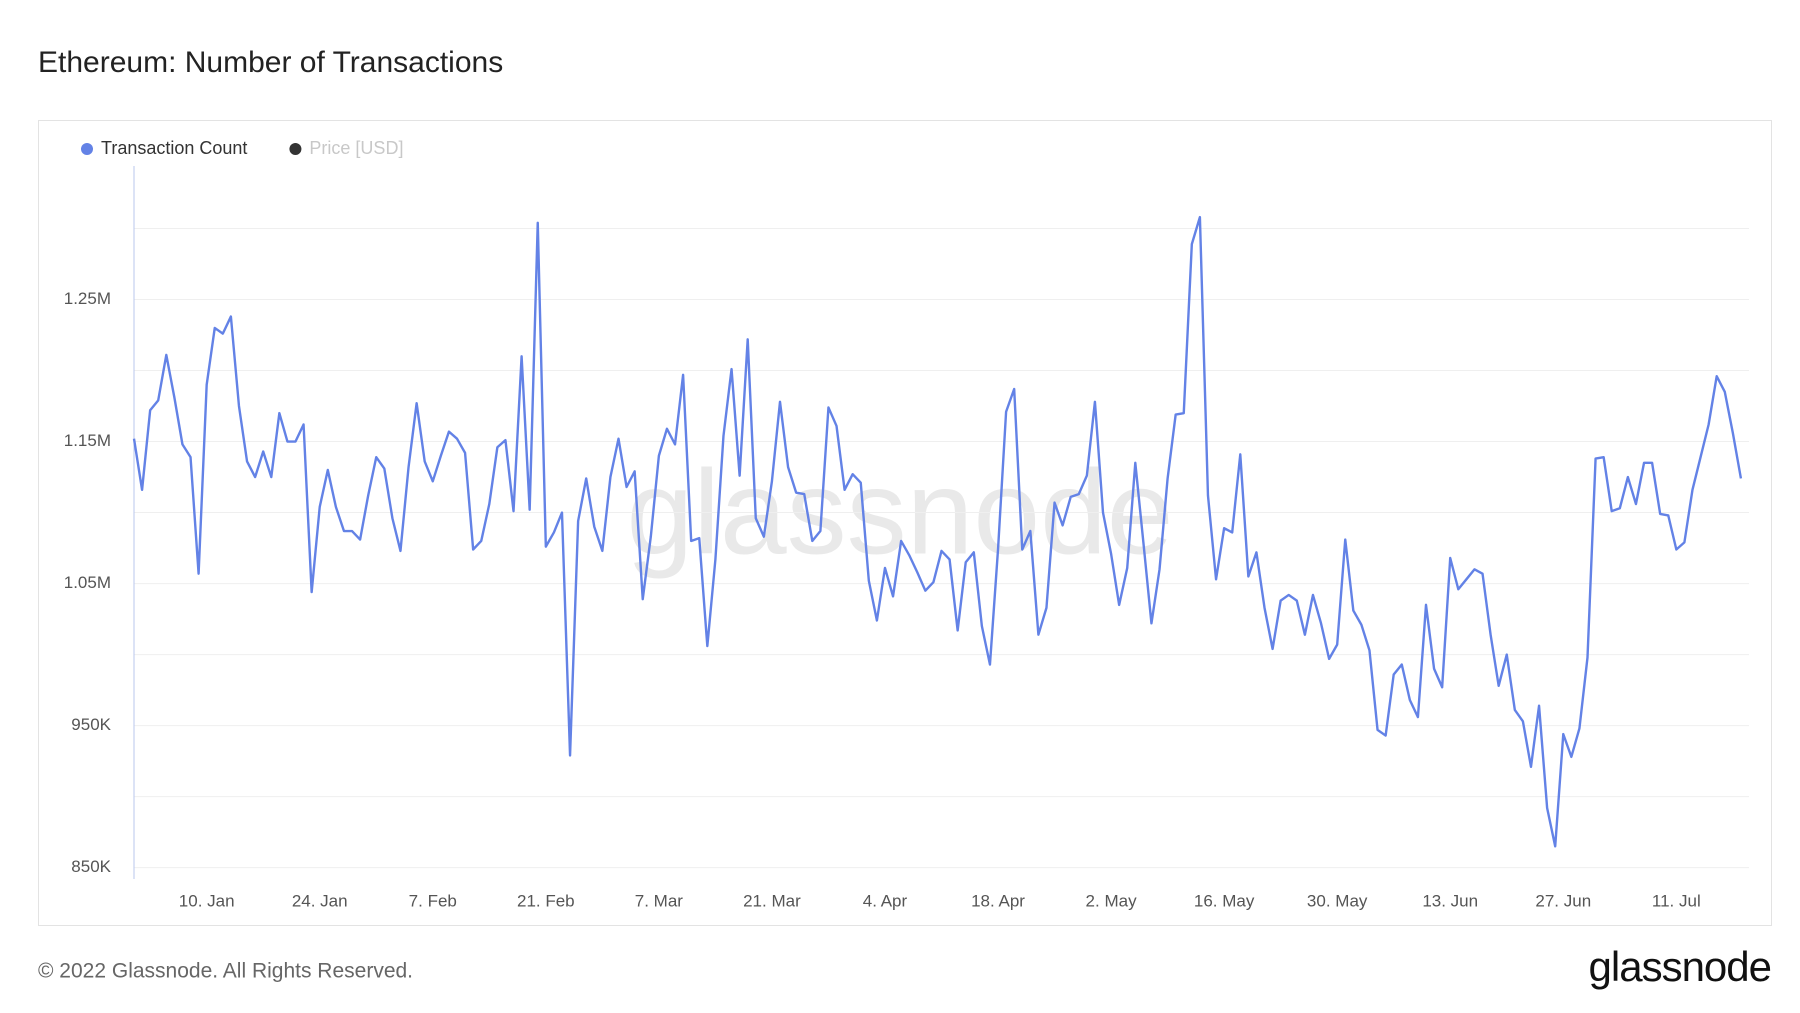  I want to click on y-tick-label: 1.15M, so click(87, 440).